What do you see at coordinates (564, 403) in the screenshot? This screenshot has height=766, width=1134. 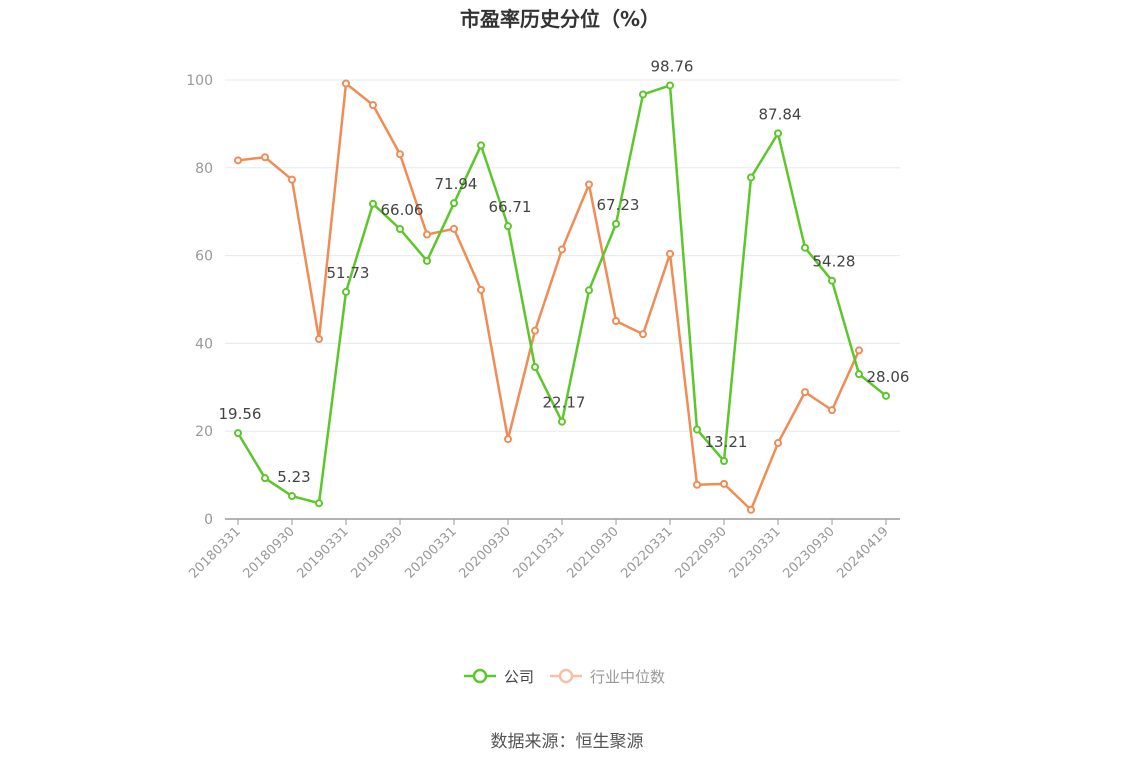 I see `data-label: 22.17` at bounding box center [564, 403].